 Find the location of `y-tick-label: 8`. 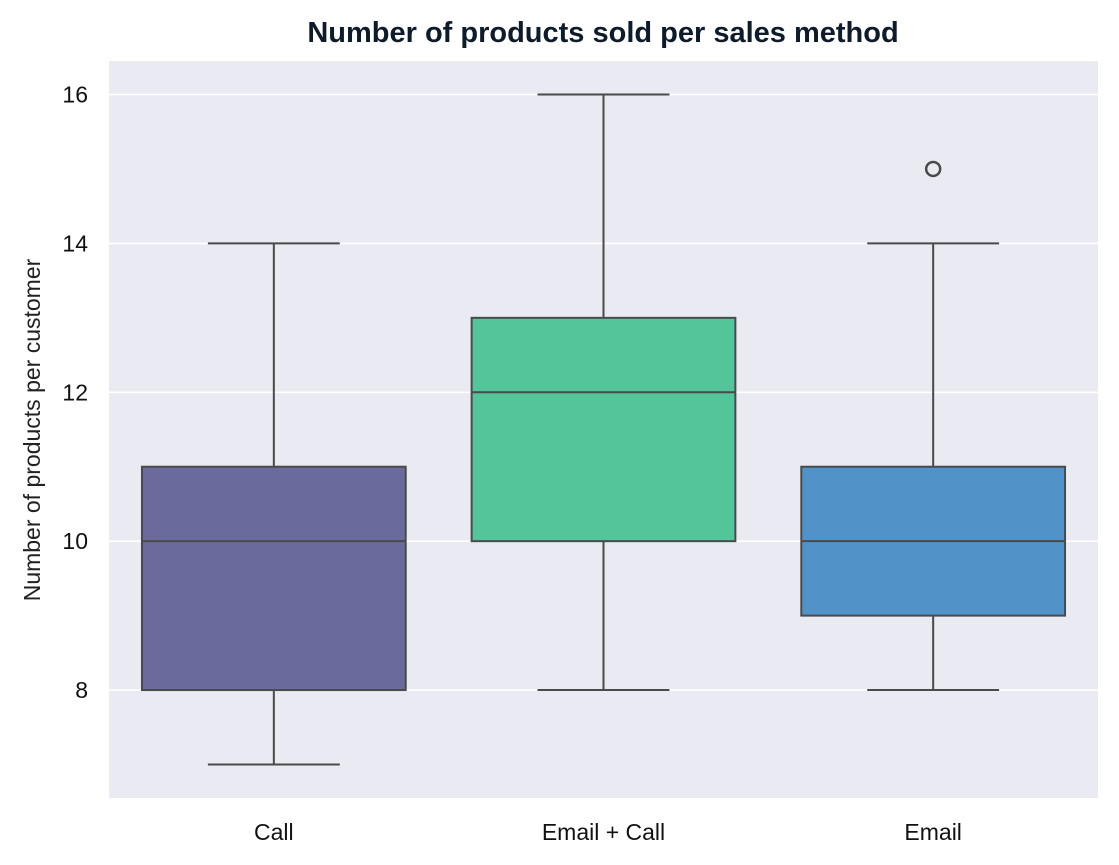

y-tick-label: 8 is located at coordinates (81, 690).